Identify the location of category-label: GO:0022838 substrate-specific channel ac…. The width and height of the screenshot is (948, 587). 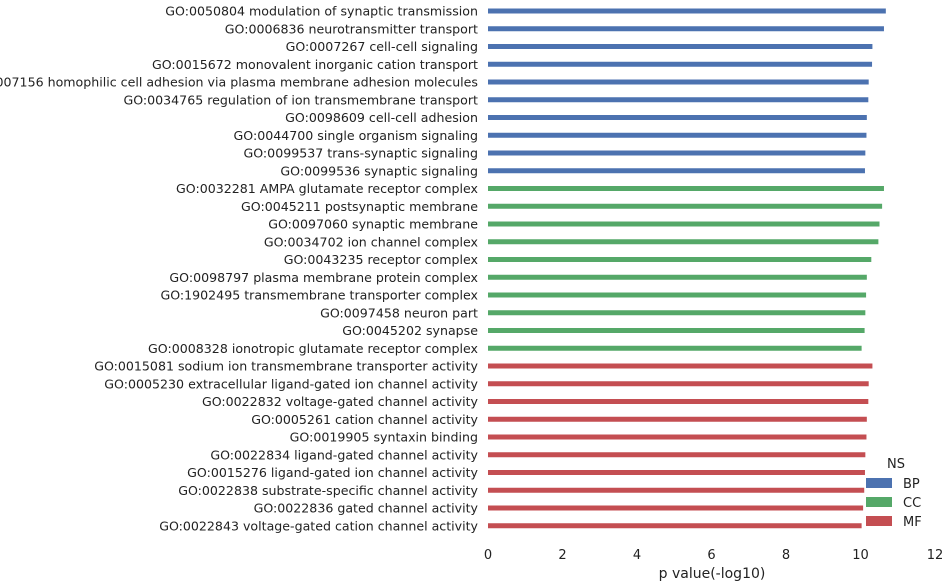
(328, 490).